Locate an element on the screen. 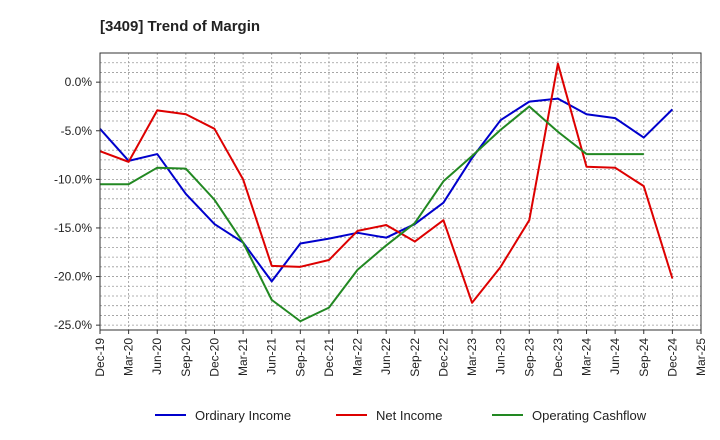  x-tick-label: Jun-23 is located at coordinates (501, 356).